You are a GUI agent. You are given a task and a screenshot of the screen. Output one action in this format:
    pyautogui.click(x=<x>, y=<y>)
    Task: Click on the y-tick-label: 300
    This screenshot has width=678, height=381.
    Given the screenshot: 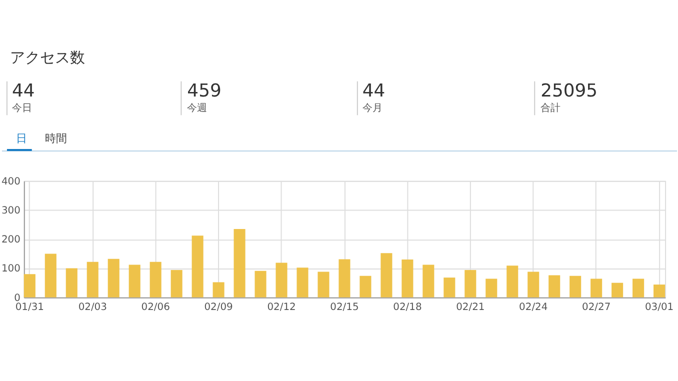 What is the action you would take?
    pyautogui.click(x=10, y=210)
    